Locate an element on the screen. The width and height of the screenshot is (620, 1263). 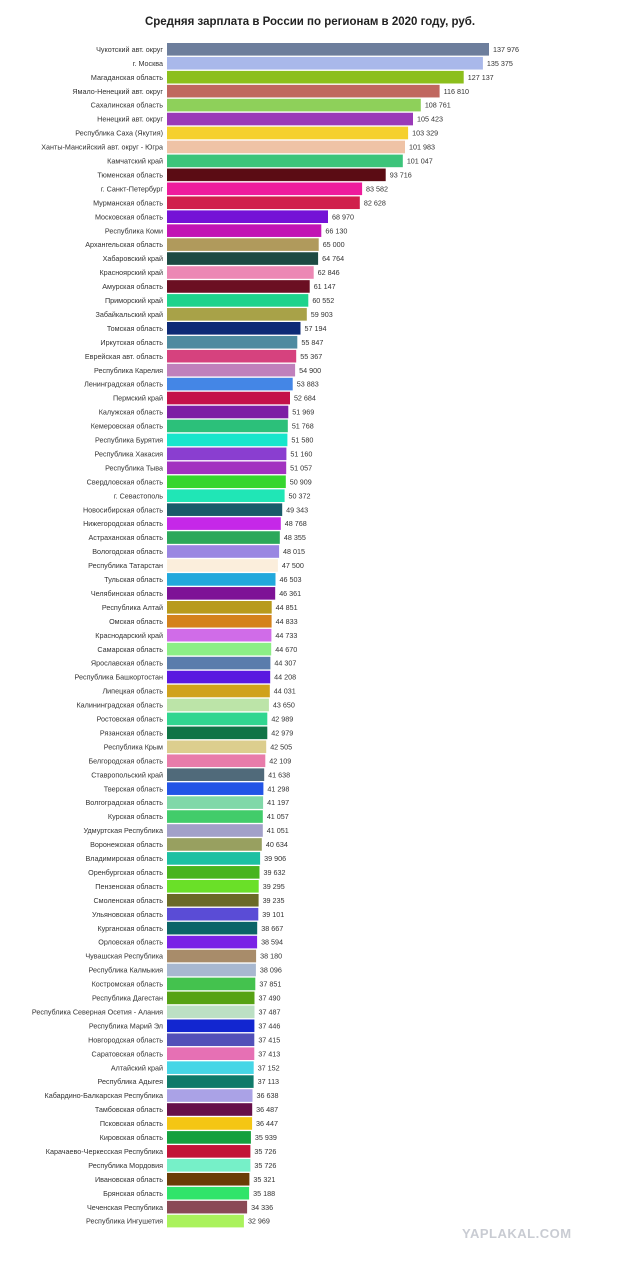
value-label: 53 883 is located at coordinates (308, 384).